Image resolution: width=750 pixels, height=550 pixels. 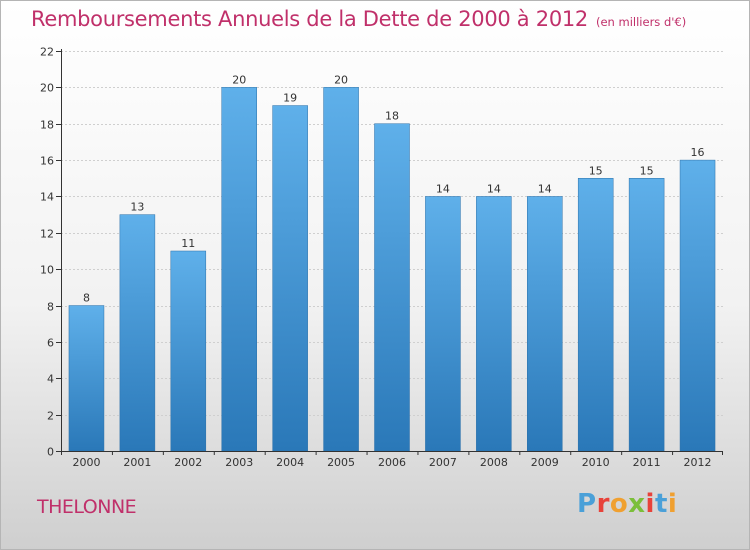 I want to click on y-tick-label: 18, so click(x=47, y=125).